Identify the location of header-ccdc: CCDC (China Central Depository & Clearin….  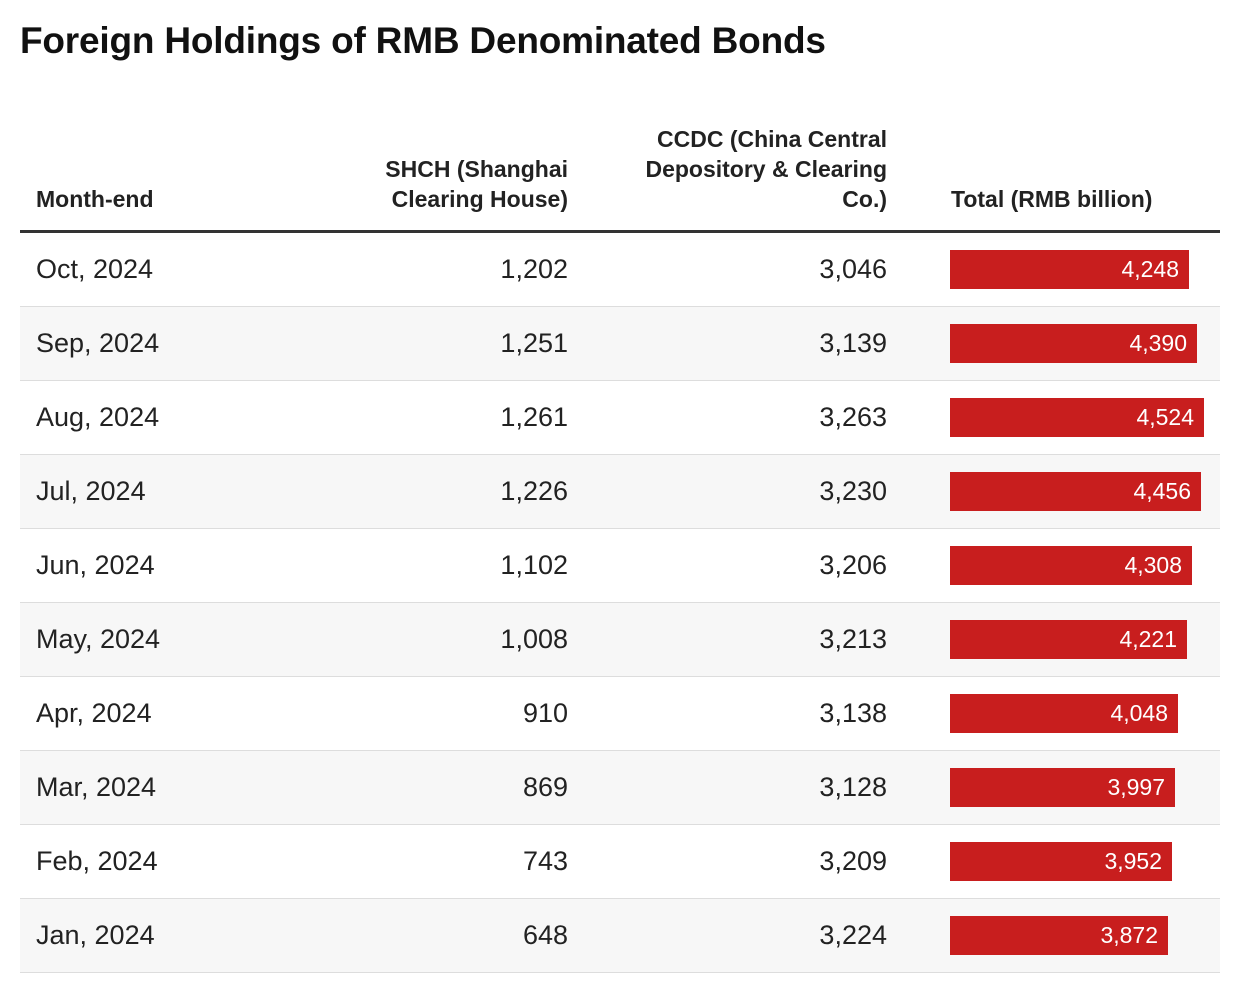
(747, 169).